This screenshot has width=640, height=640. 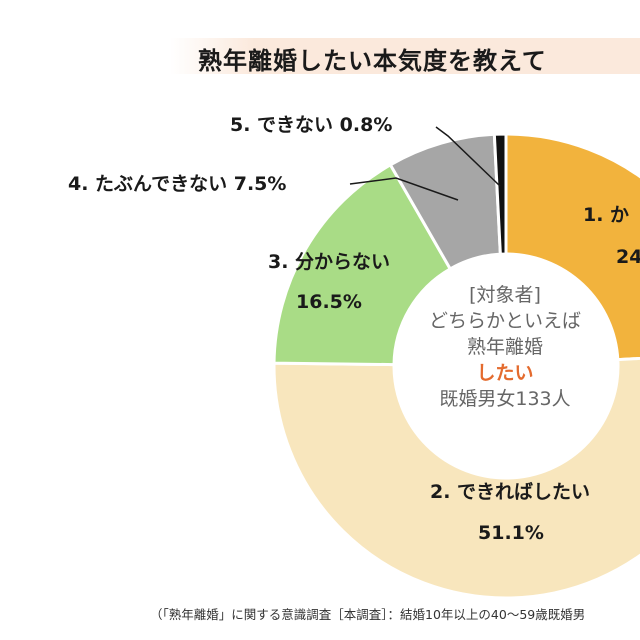 I want to click on center-line-5: 既婚男女133人, so click(x=505, y=399).